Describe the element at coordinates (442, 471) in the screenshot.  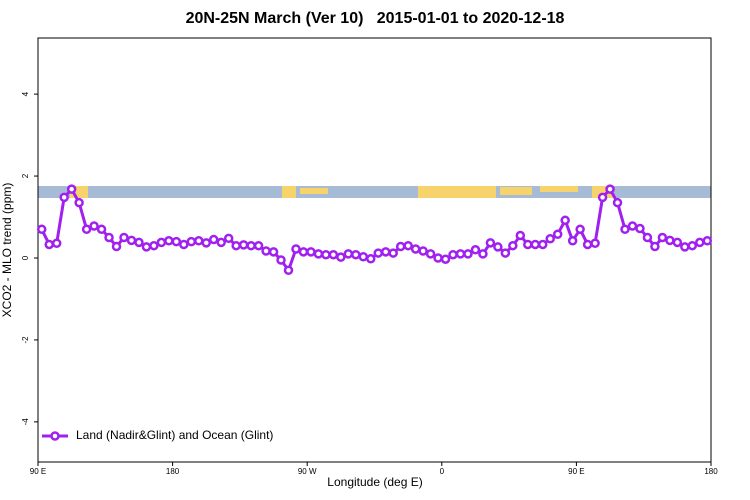
I see `x-tick-label: 0` at that location.